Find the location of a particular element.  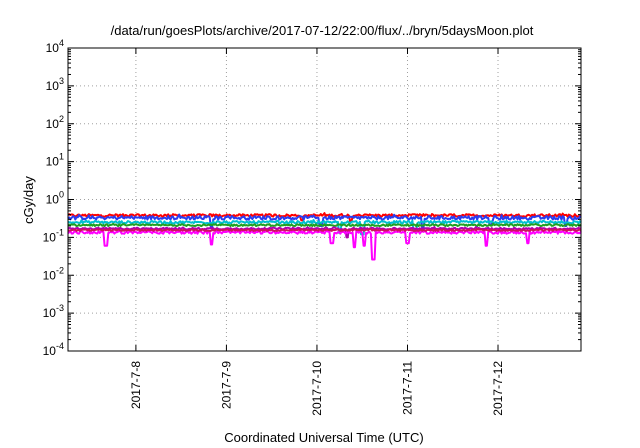

y-tick-label: 10¹ is located at coordinates (55, 160).